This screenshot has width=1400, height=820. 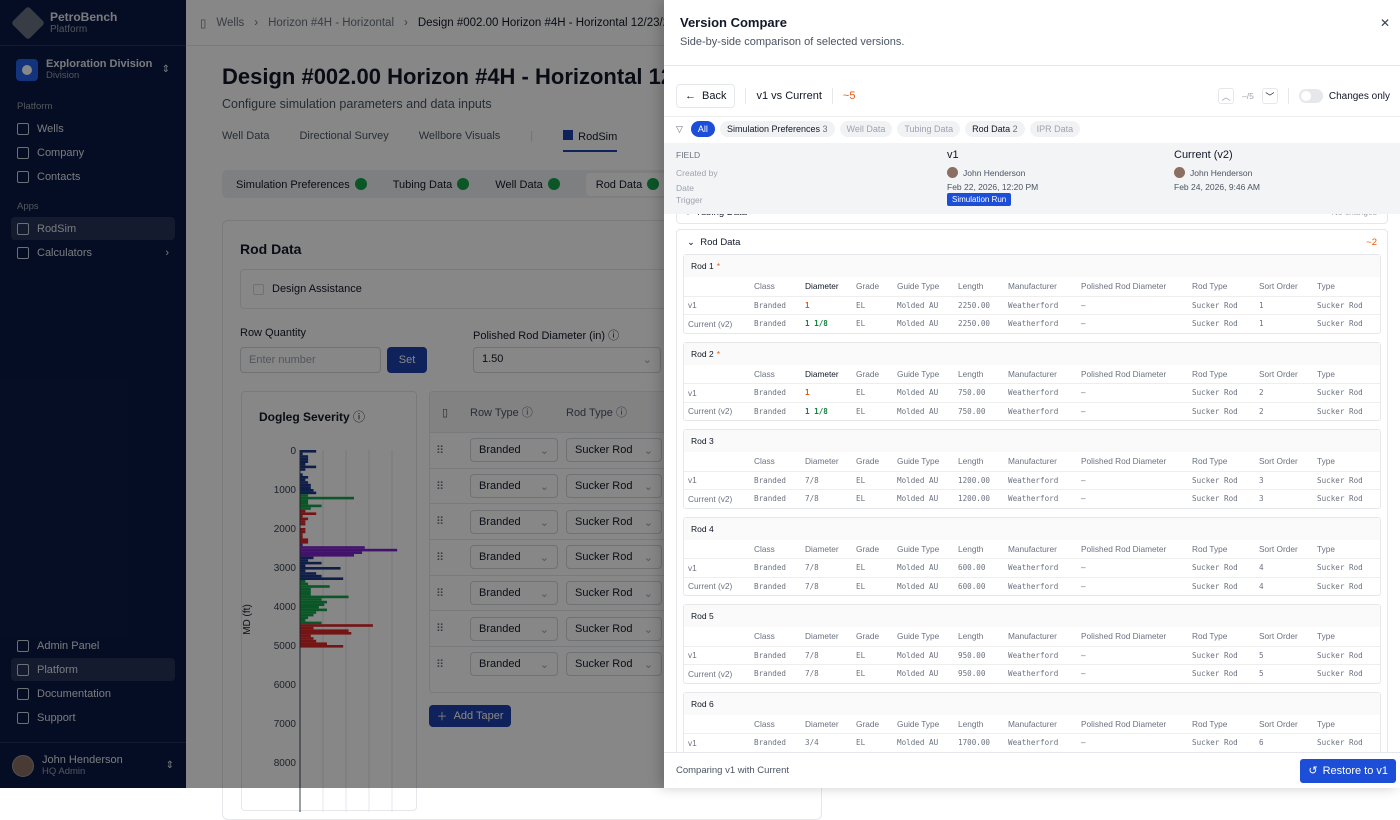 I want to click on step-simulation-preferences: Simulation Preferences, so click(x=301, y=184).